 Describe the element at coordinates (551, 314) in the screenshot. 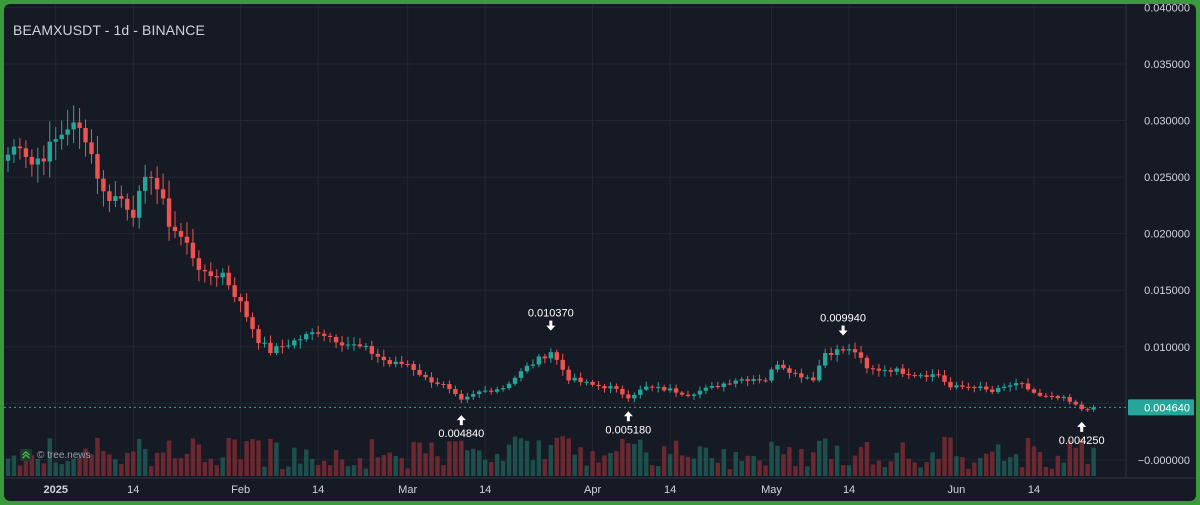

I see `peak-annotation-label: 0.010370` at that location.